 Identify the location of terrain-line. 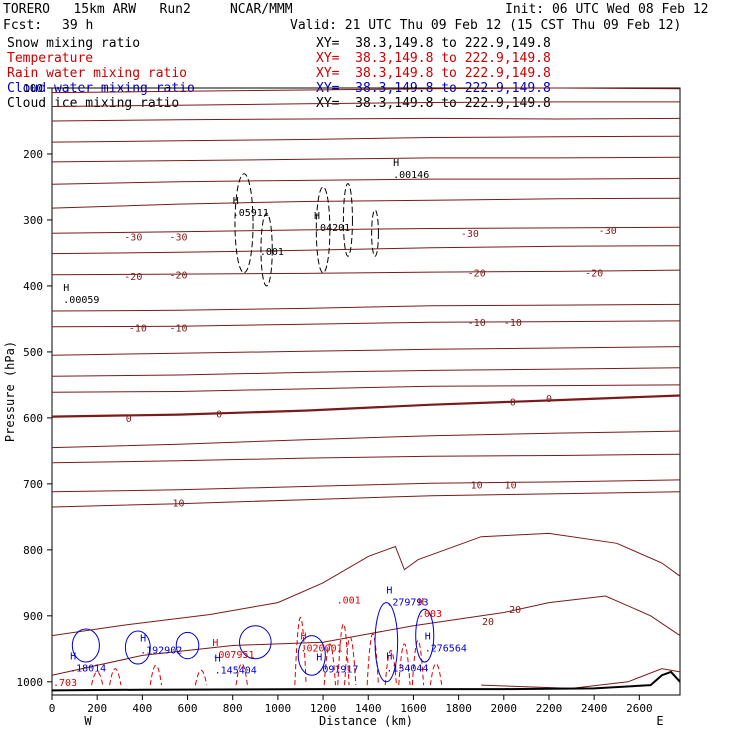
(366, 681).